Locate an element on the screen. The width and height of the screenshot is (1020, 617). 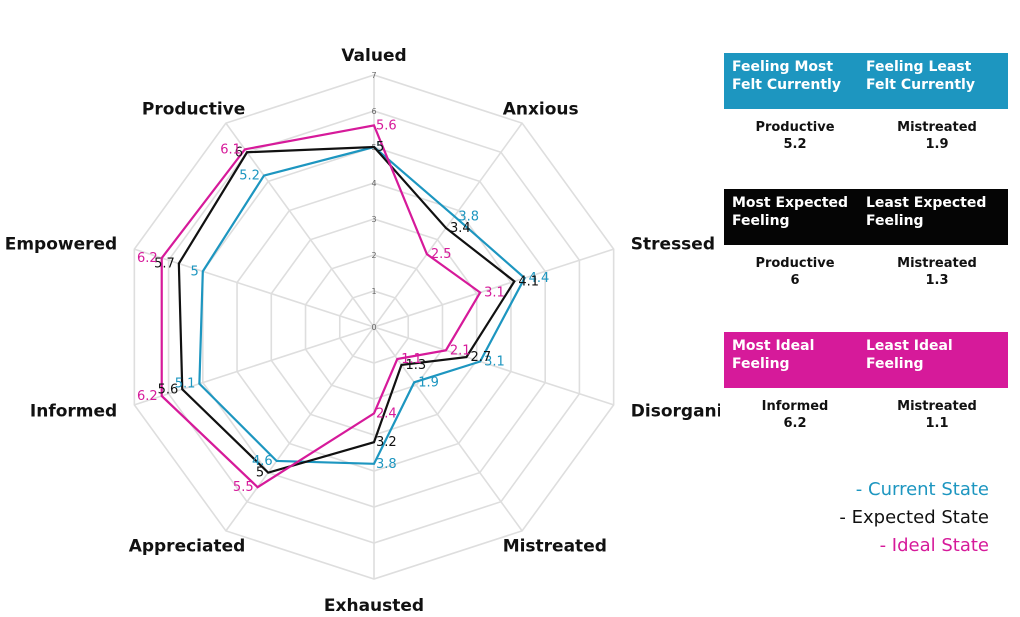
panel-ideal-most: Informed 6.2 is located at coordinates (795, 415).